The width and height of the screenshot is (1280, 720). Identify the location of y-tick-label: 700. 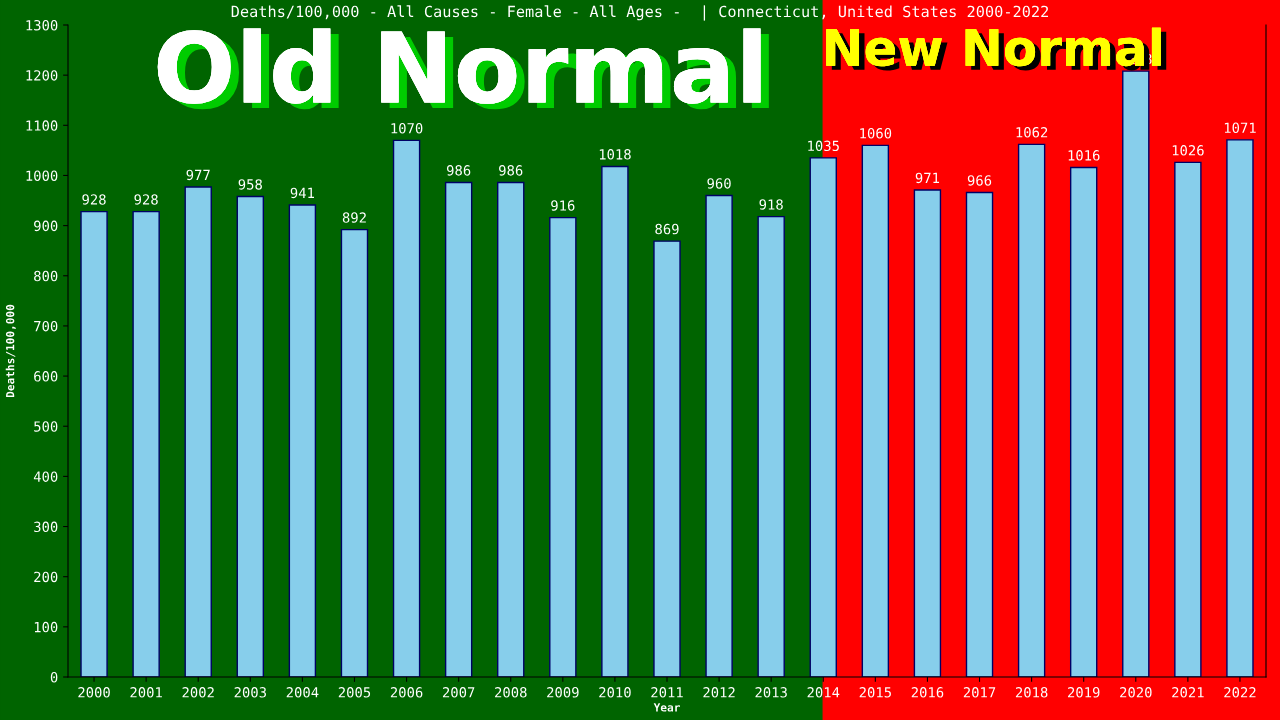
(46, 326).